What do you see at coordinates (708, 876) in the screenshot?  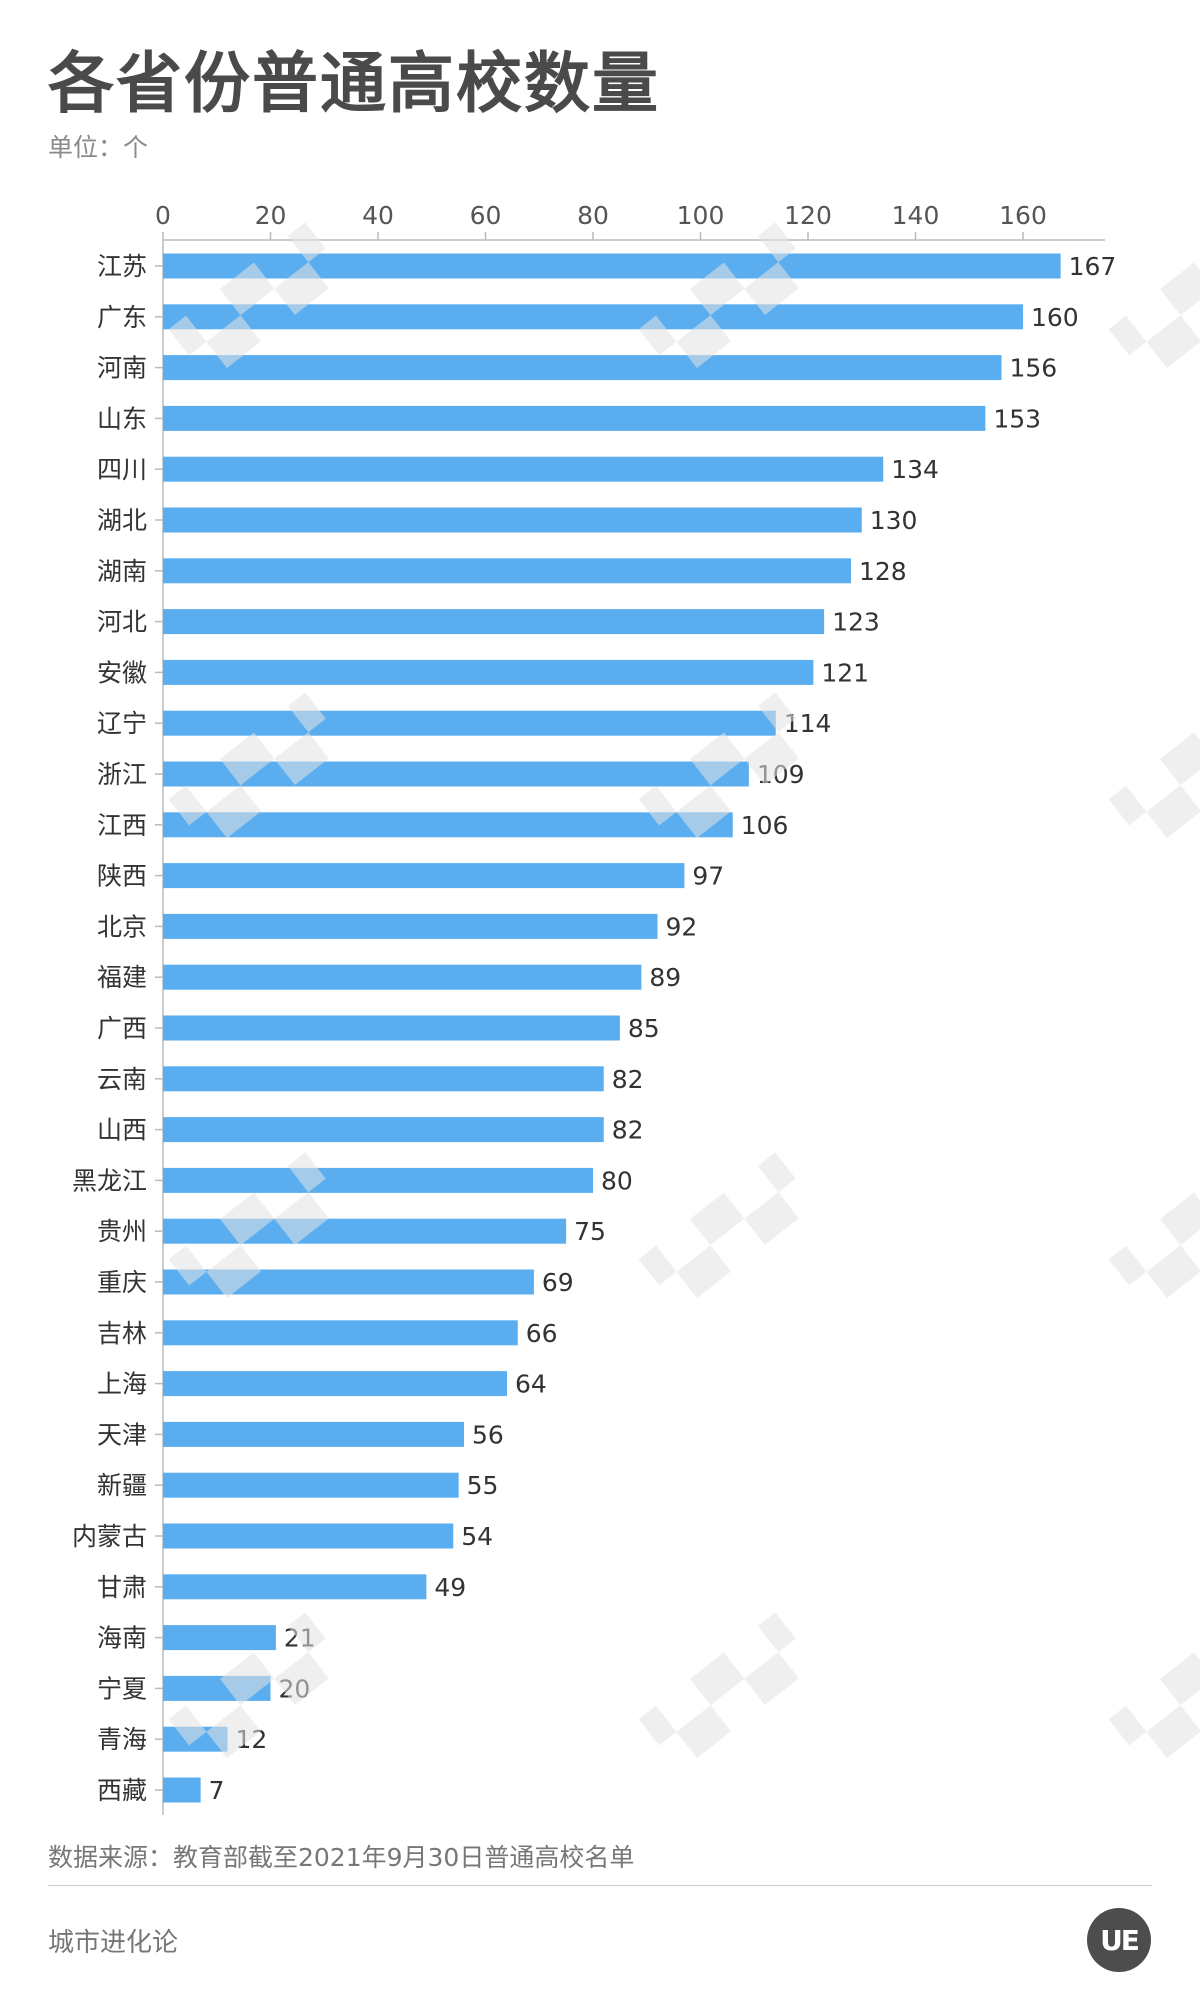 I see `data-label: 97` at bounding box center [708, 876].